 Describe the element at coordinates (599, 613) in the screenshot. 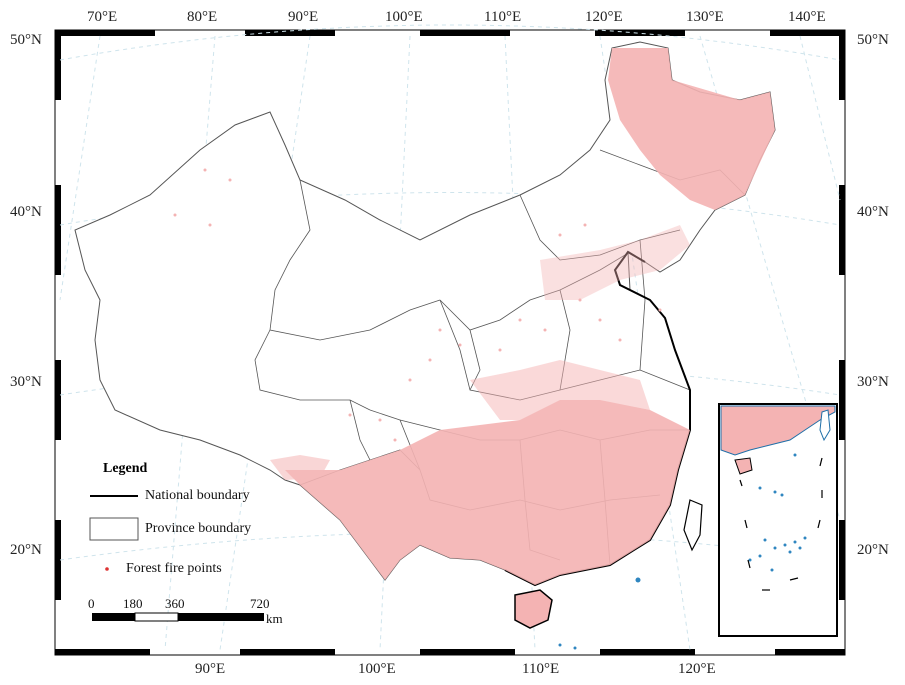

I see `sea-islands` at that location.